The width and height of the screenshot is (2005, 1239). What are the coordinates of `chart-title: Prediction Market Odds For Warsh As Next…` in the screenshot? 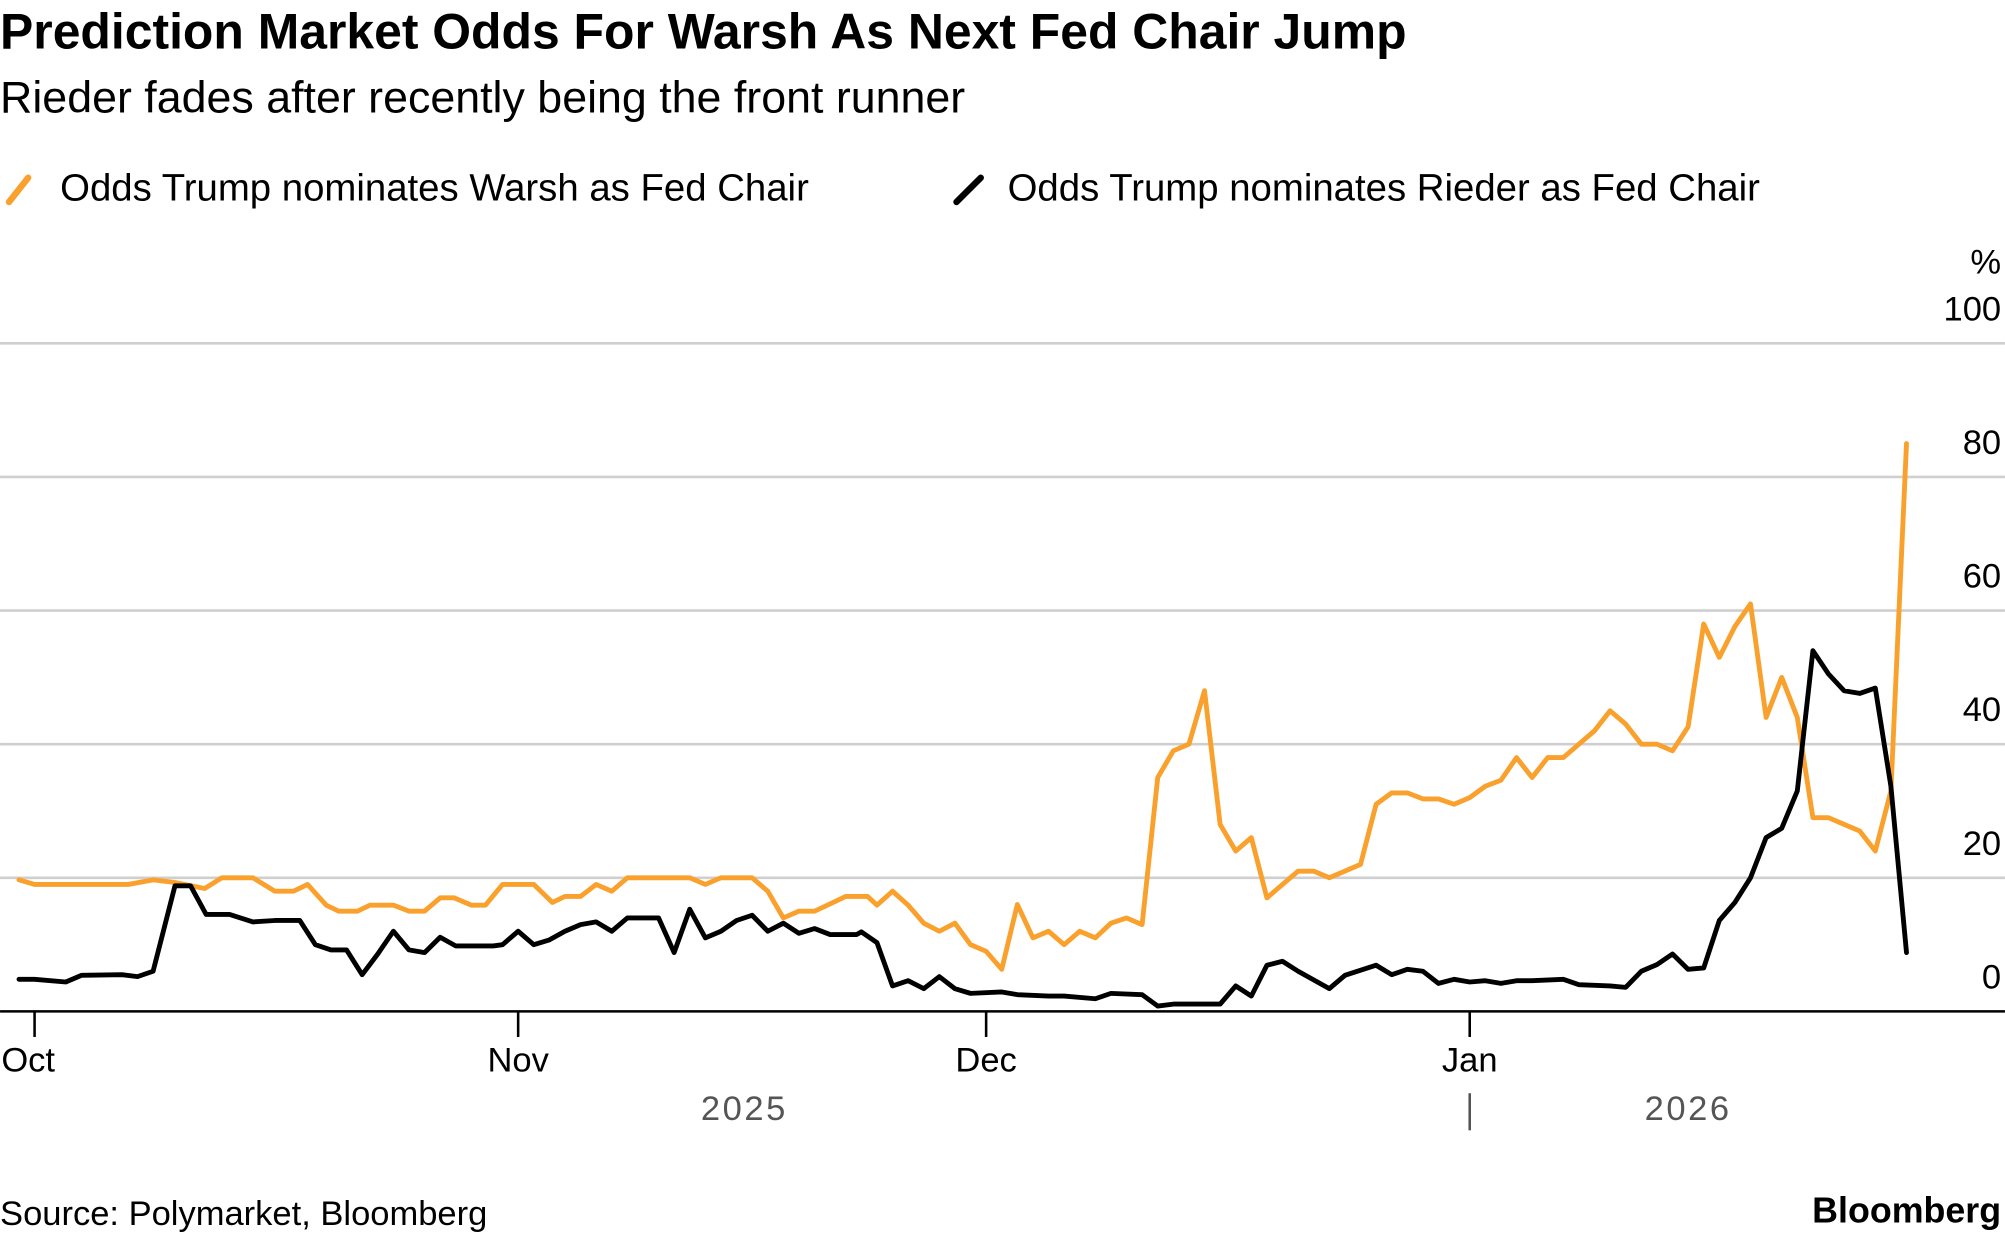 It's located at (703, 32).